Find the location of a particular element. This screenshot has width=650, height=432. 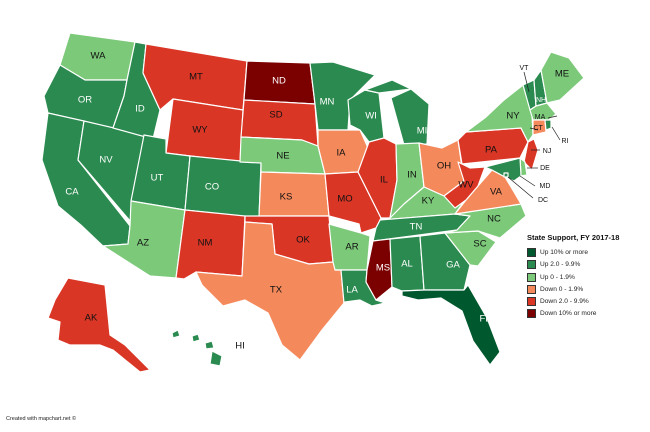

legend-label: Up 0 - 1.9% is located at coordinates (557, 277).